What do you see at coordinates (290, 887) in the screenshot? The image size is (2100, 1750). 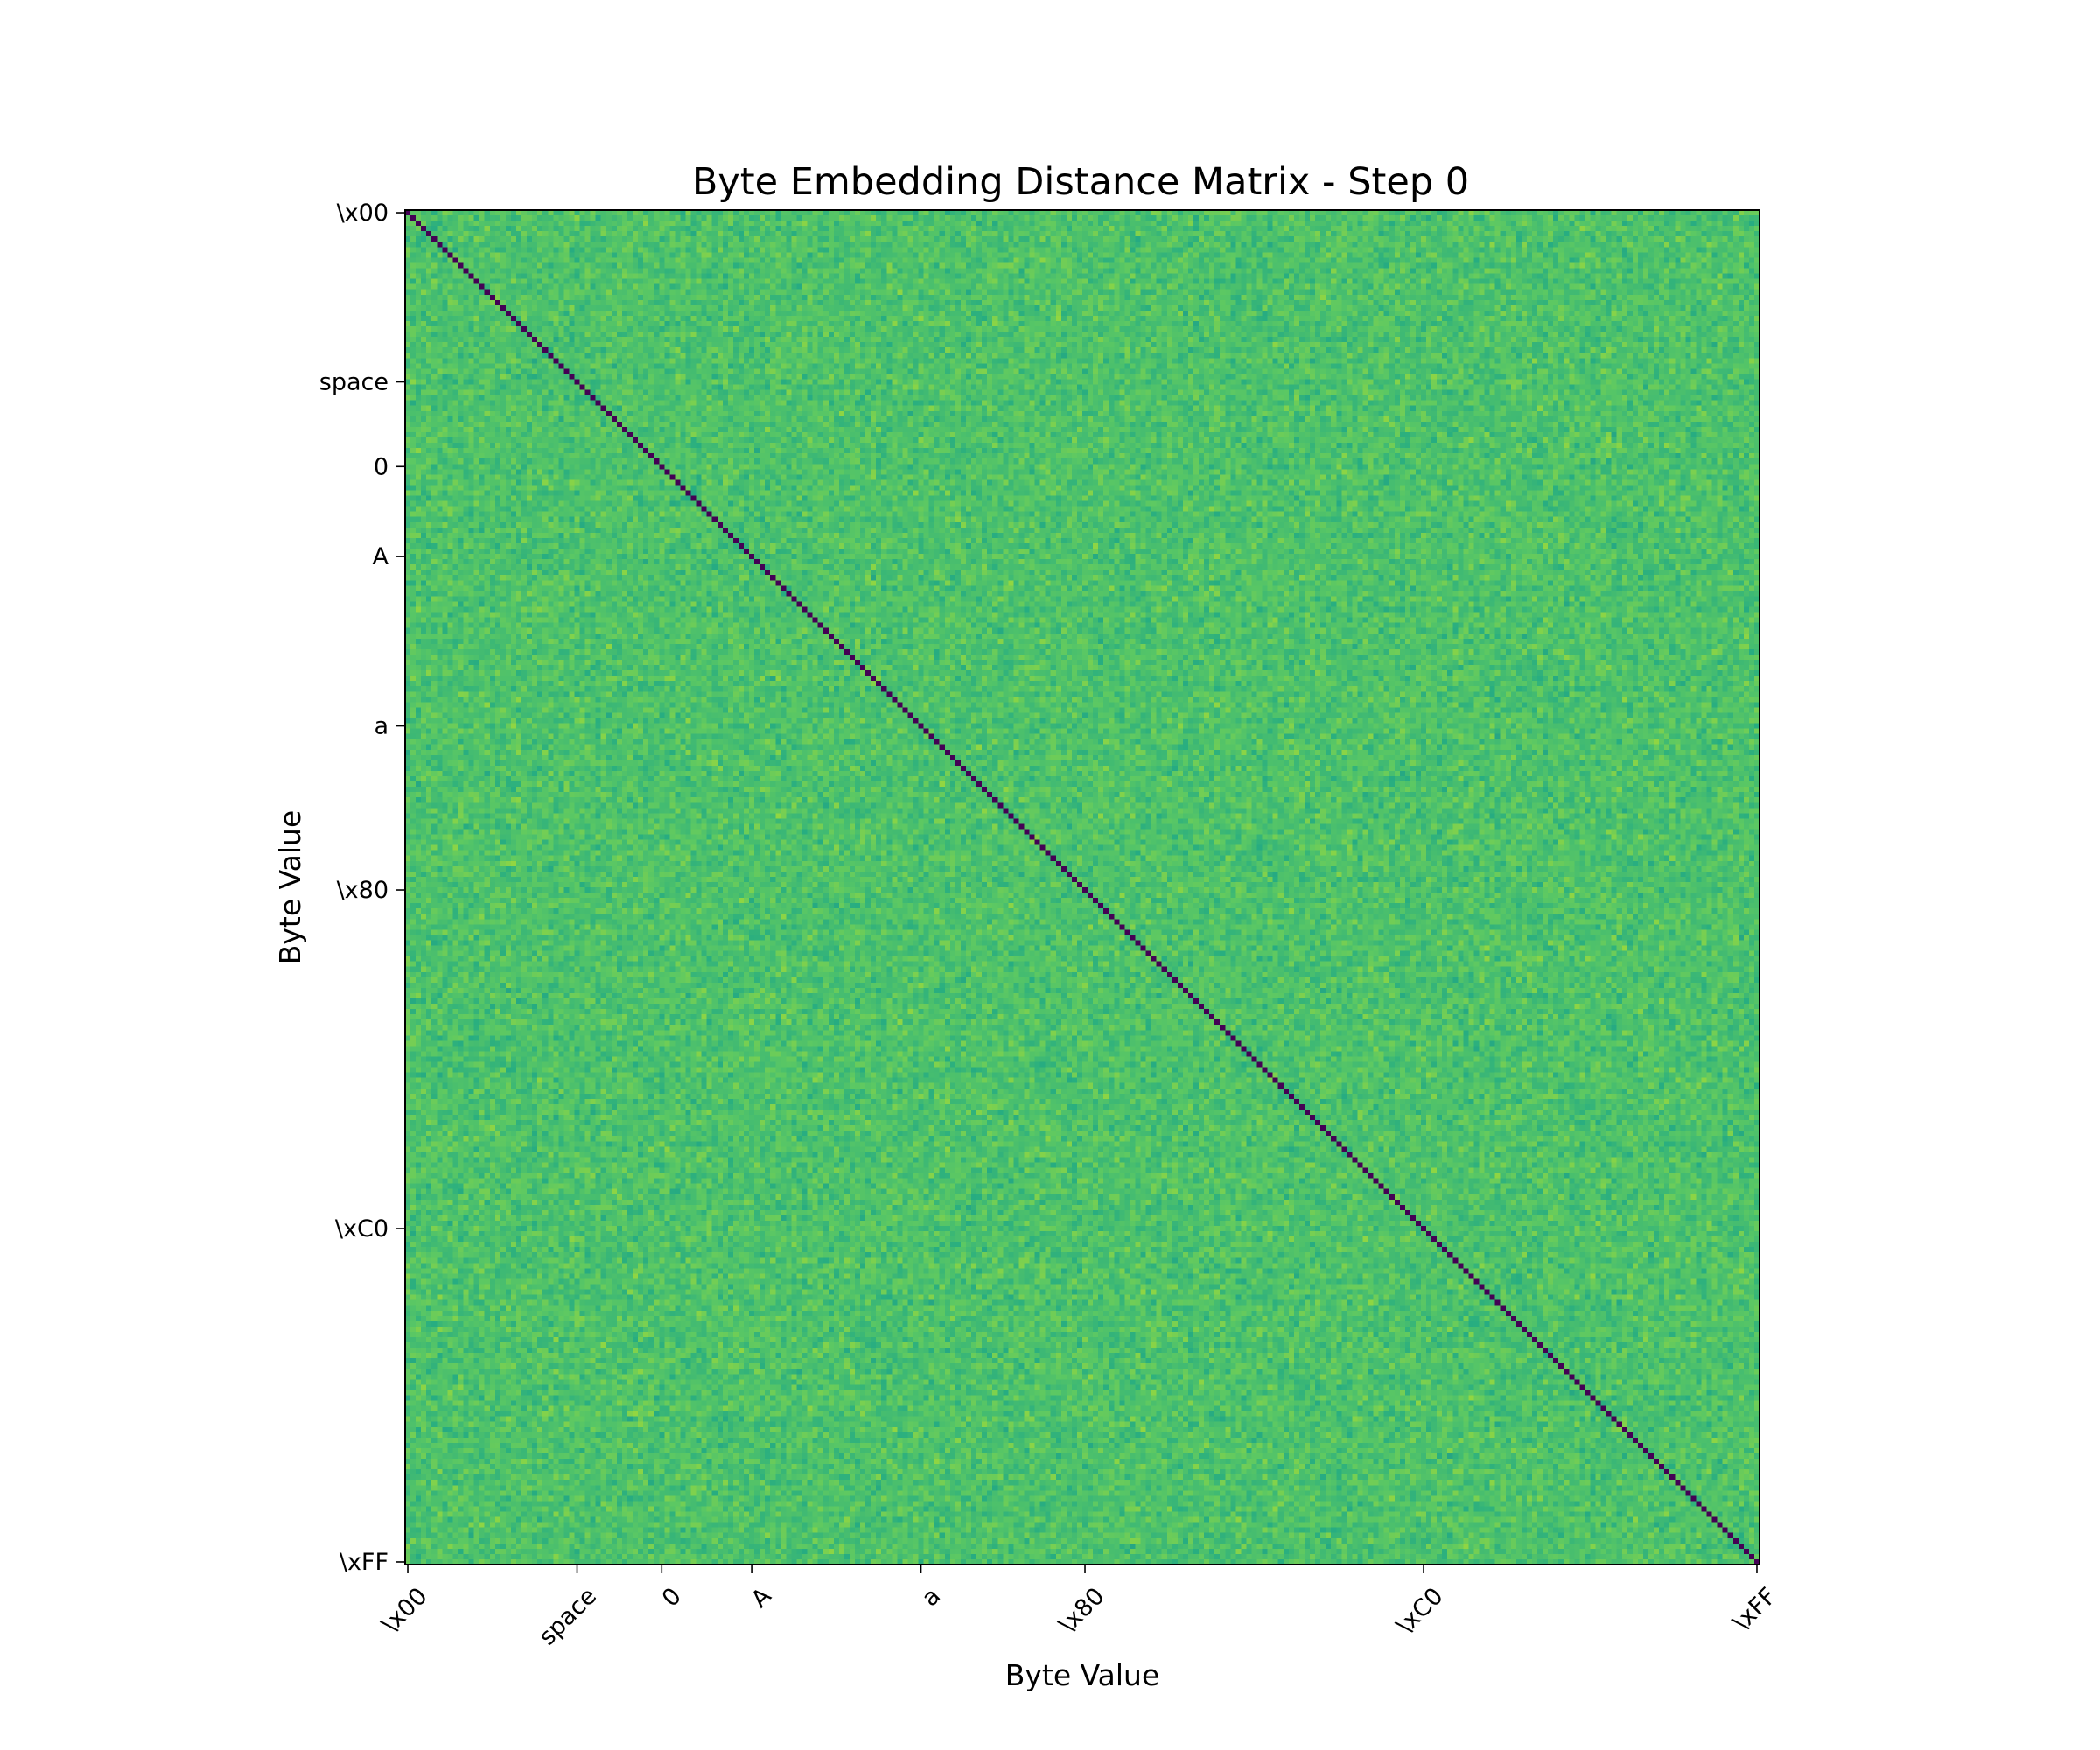 I see `y-axis-label: Byte Value` at bounding box center [290, 887].